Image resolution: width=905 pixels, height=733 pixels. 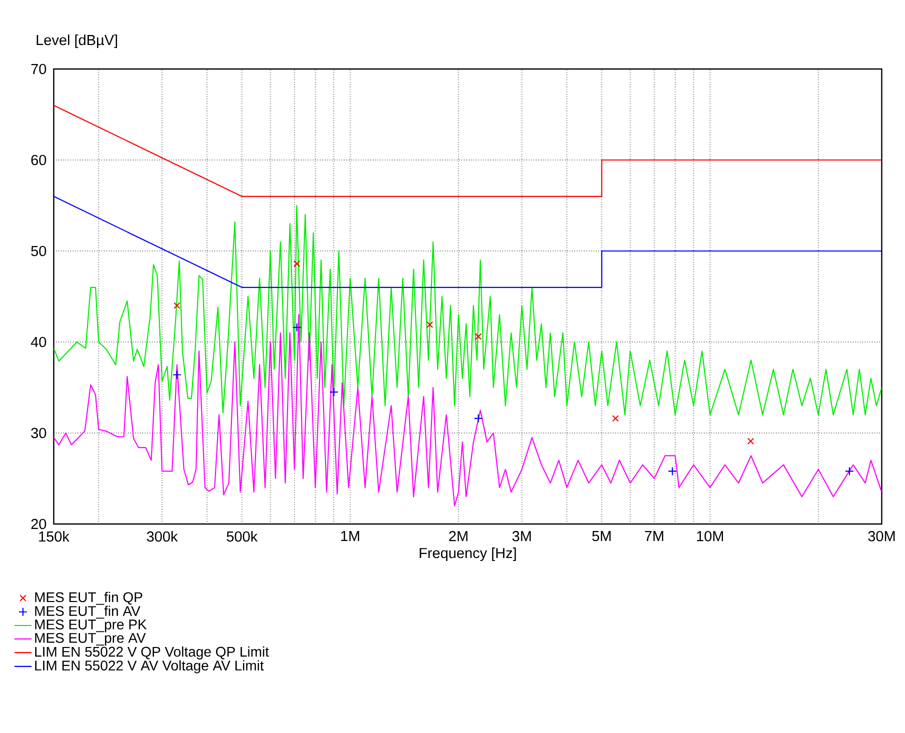 What do you see at coordinates (38, 433) in the screenshot?
I see `y-tick-label: 30` at bounding box center [38, 433].